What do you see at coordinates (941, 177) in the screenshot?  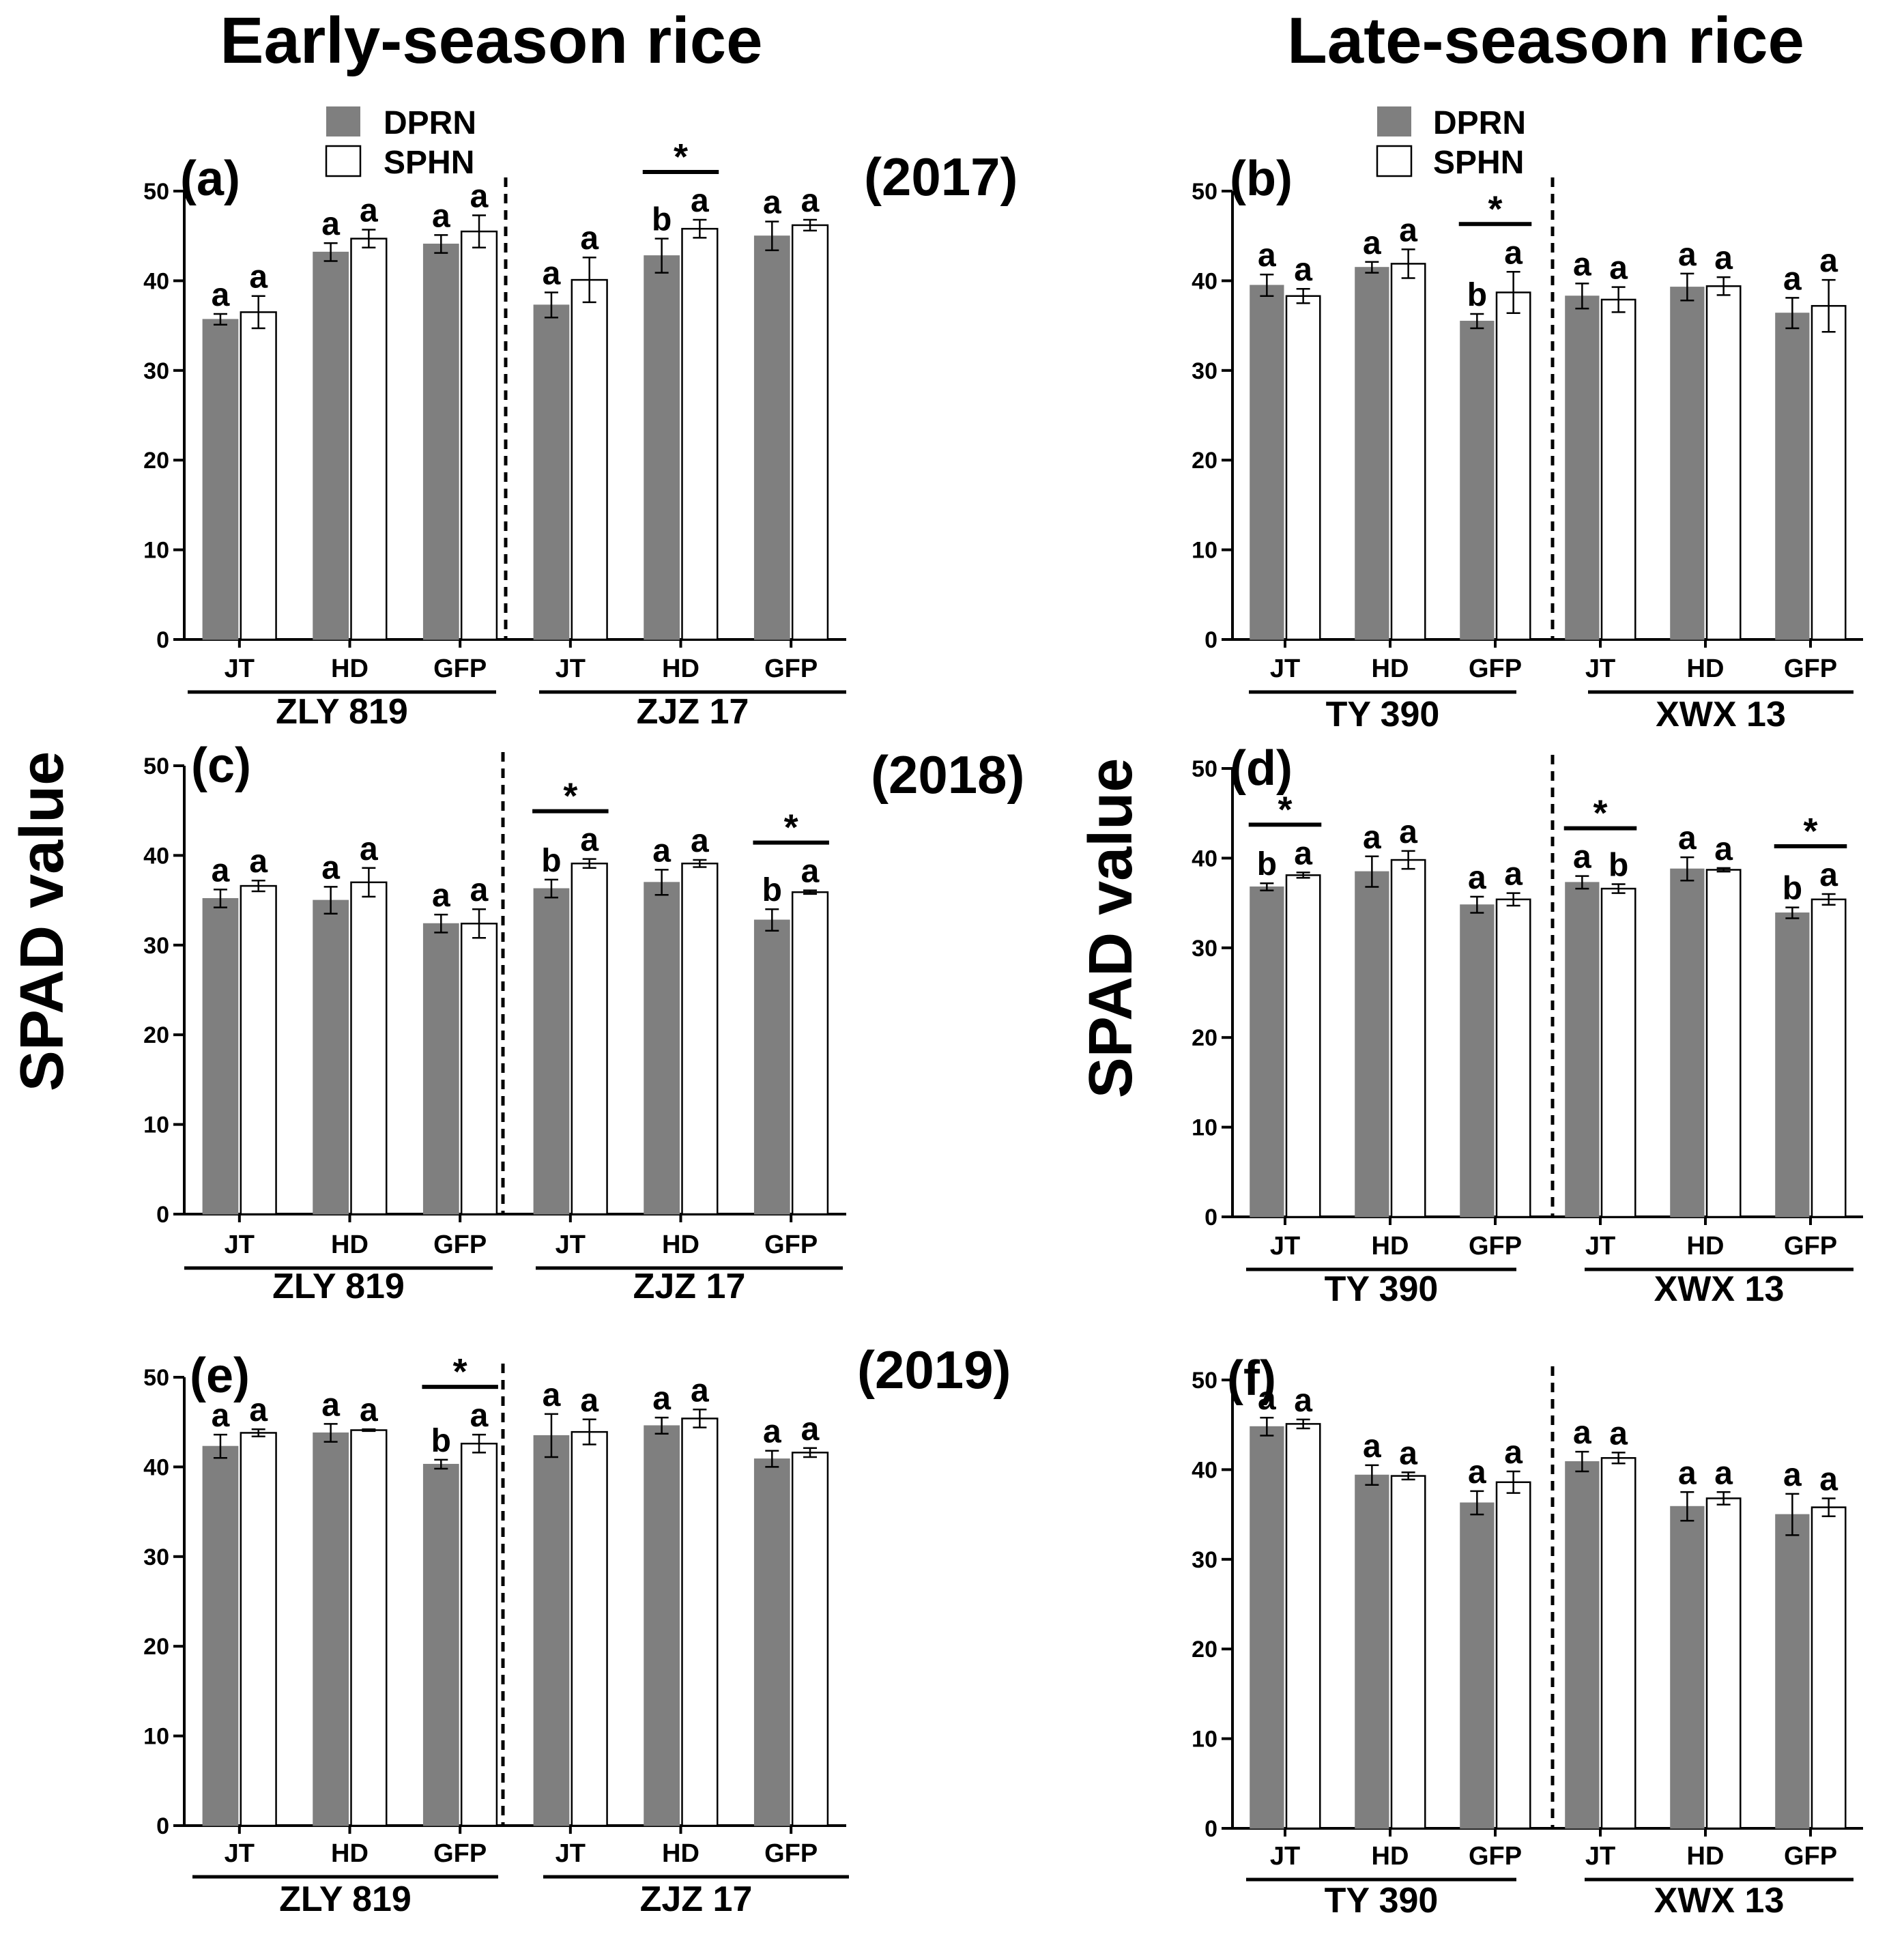 I see `year-label-2017: (2017)` at bounding box center [941, 177].